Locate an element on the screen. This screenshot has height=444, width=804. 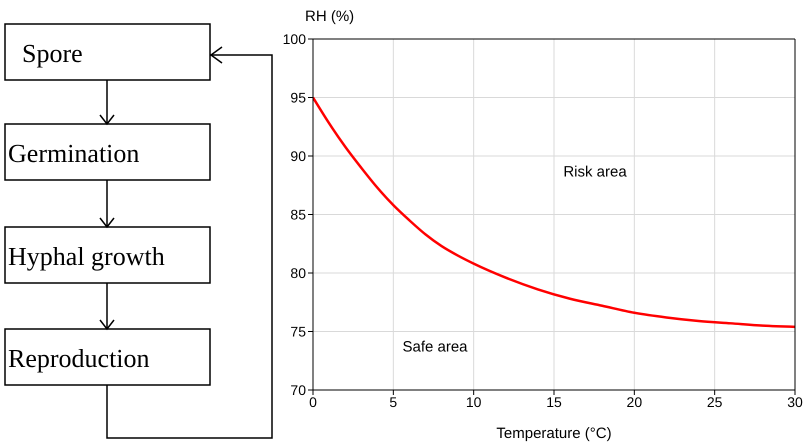
y-tick-label: 100 is located at coordinates (294, 38).